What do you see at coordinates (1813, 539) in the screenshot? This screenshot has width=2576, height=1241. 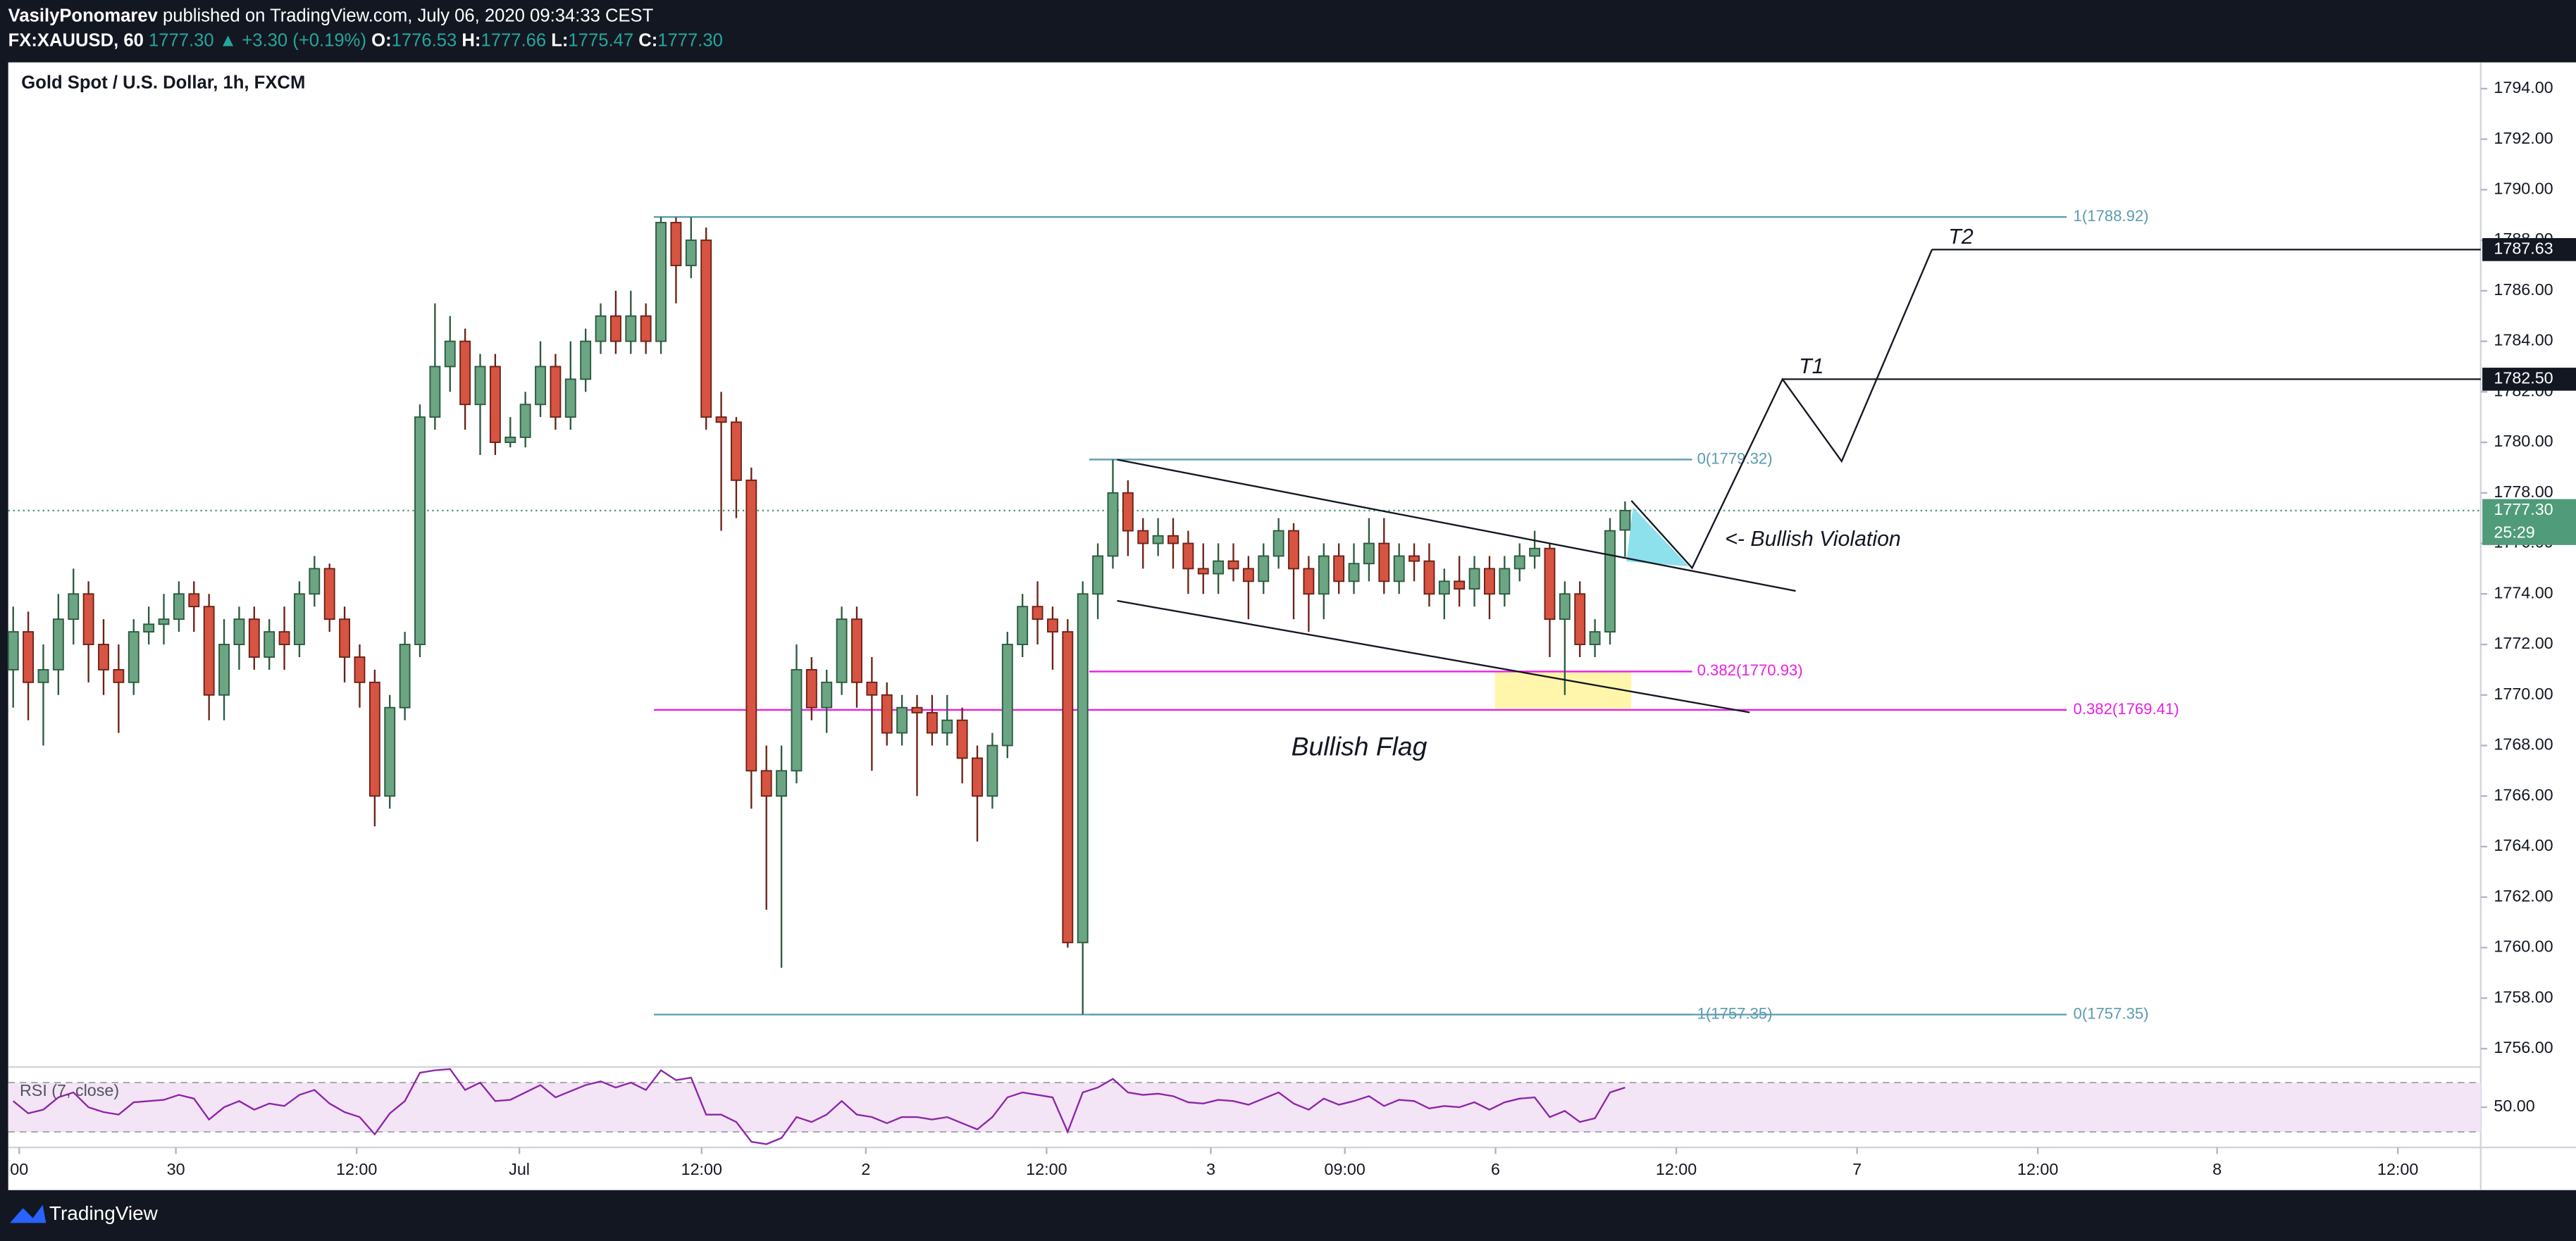 I see `annotation: <- Bullish Violation` at bounding box center [1813, 539].